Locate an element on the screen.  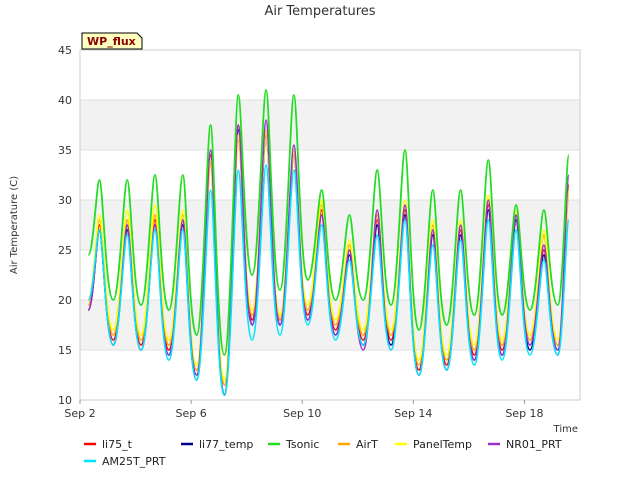
y-tick-label: 20 is located at coordinates (65, 300).